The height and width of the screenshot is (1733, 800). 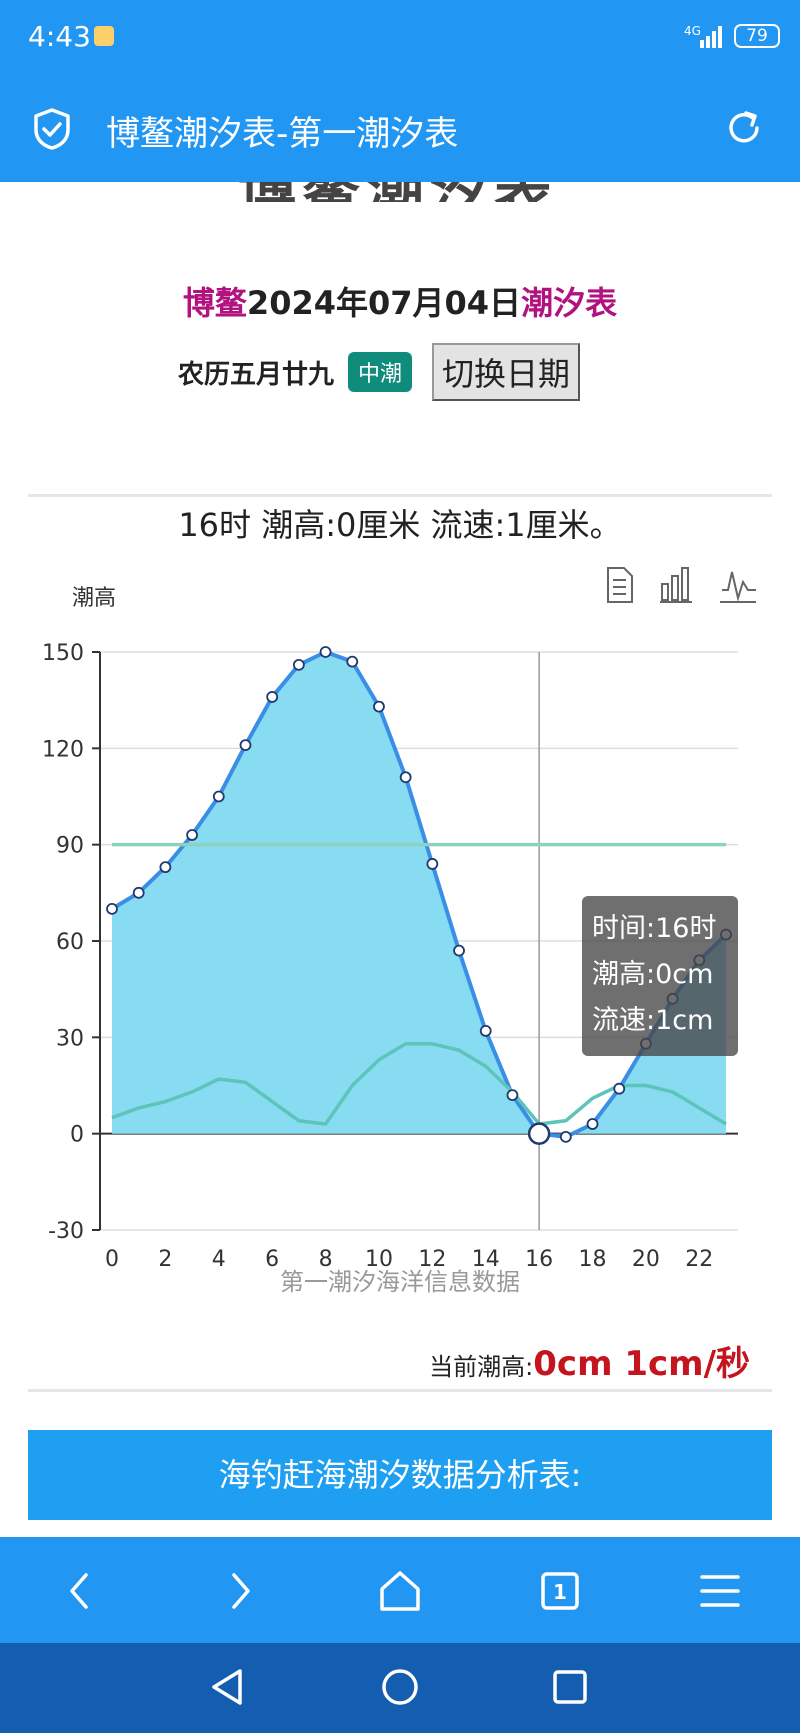 I want to click on page-title: 博鳌潮汐表-第一潮汐表, so click(x=282, y=134).